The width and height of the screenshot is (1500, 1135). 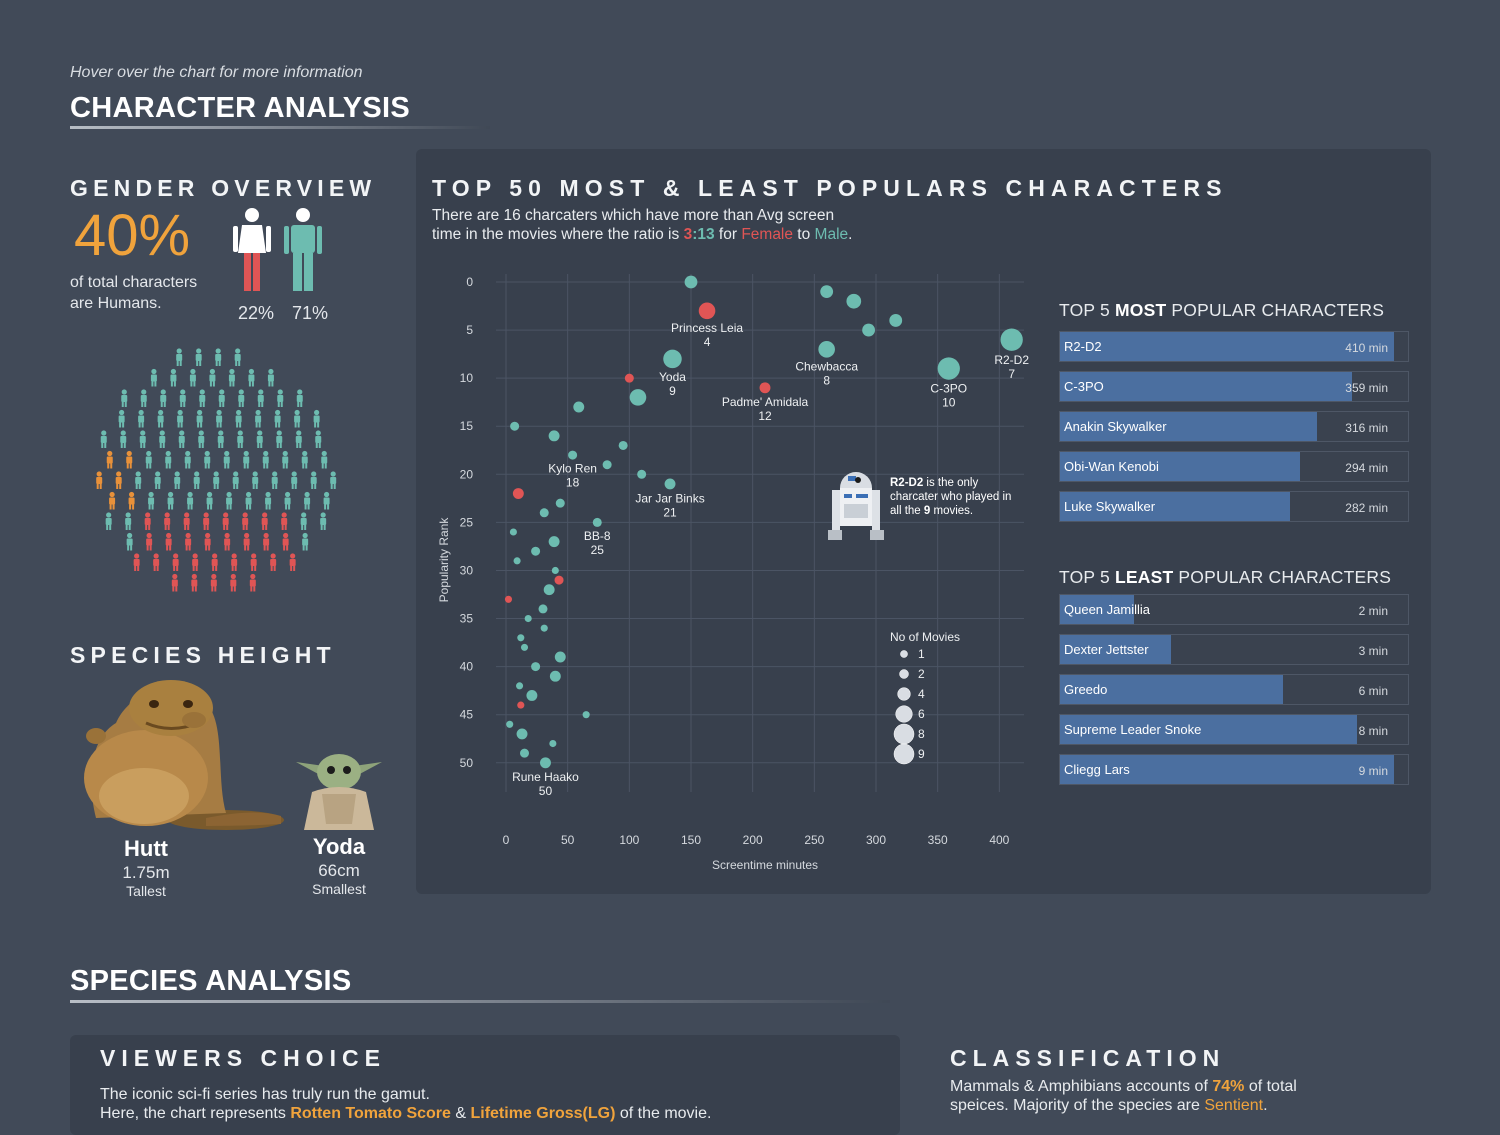 I want to click on bar-value: 294 min, so click(x=1366, y=468).